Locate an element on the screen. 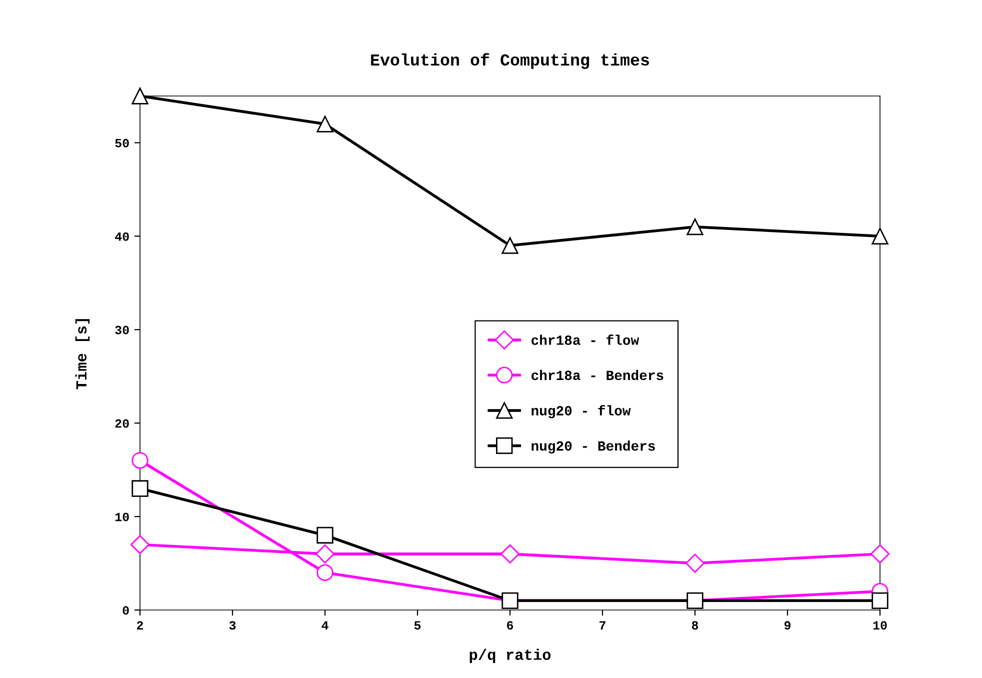  y-tick-label: 50 is located at coordinates (122, 143).